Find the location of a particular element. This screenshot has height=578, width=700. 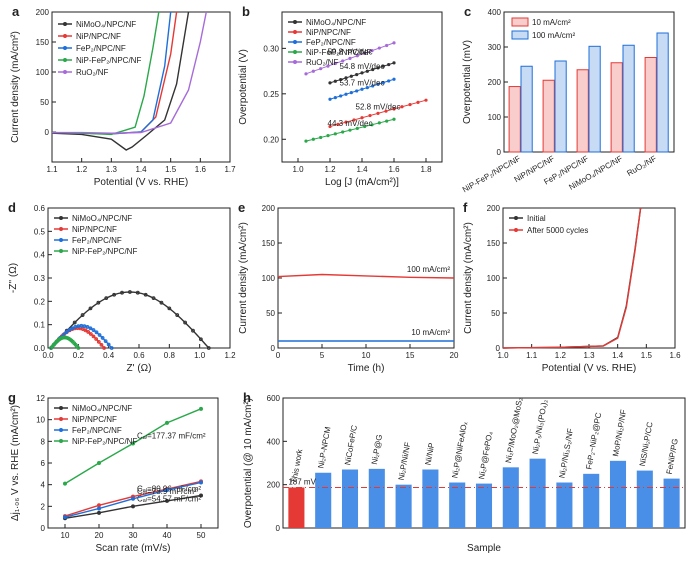

x-tick-label: 1.8 is located at coordinates (426, 169).